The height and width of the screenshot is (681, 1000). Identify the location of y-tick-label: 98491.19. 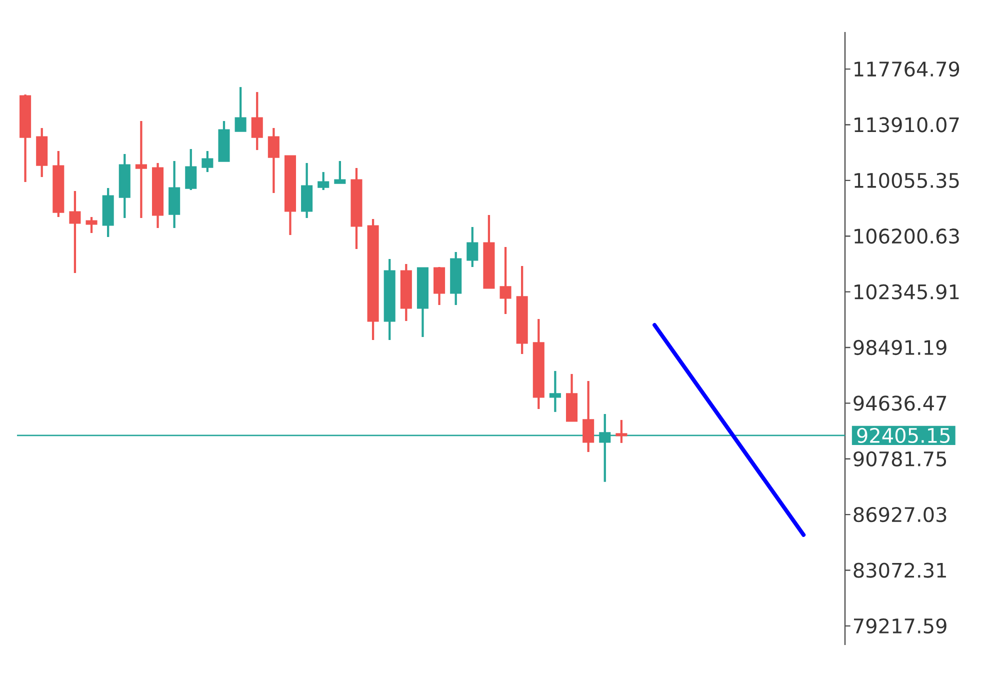
(900, 348).